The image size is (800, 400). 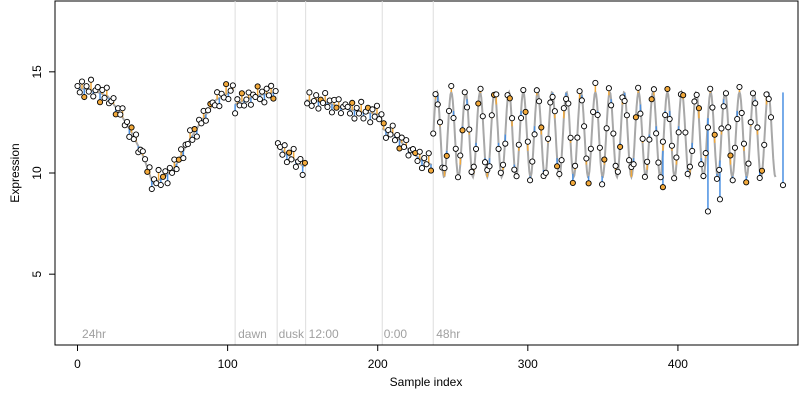 I want to click on y-tick-label: 10, so click(x=37, y=173).